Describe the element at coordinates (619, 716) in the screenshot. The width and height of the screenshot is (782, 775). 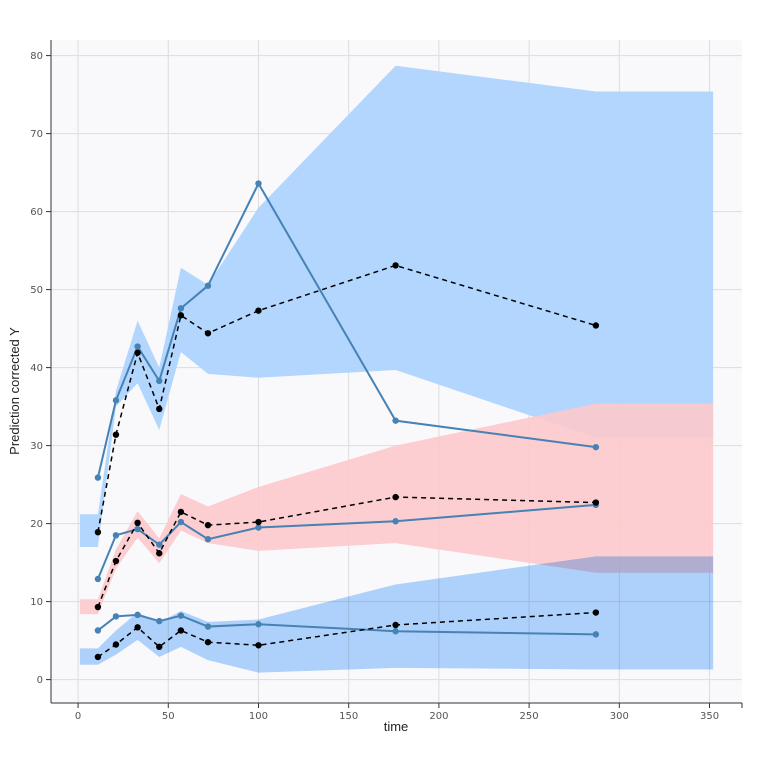
I see `x-tick-label: 300` at that location.